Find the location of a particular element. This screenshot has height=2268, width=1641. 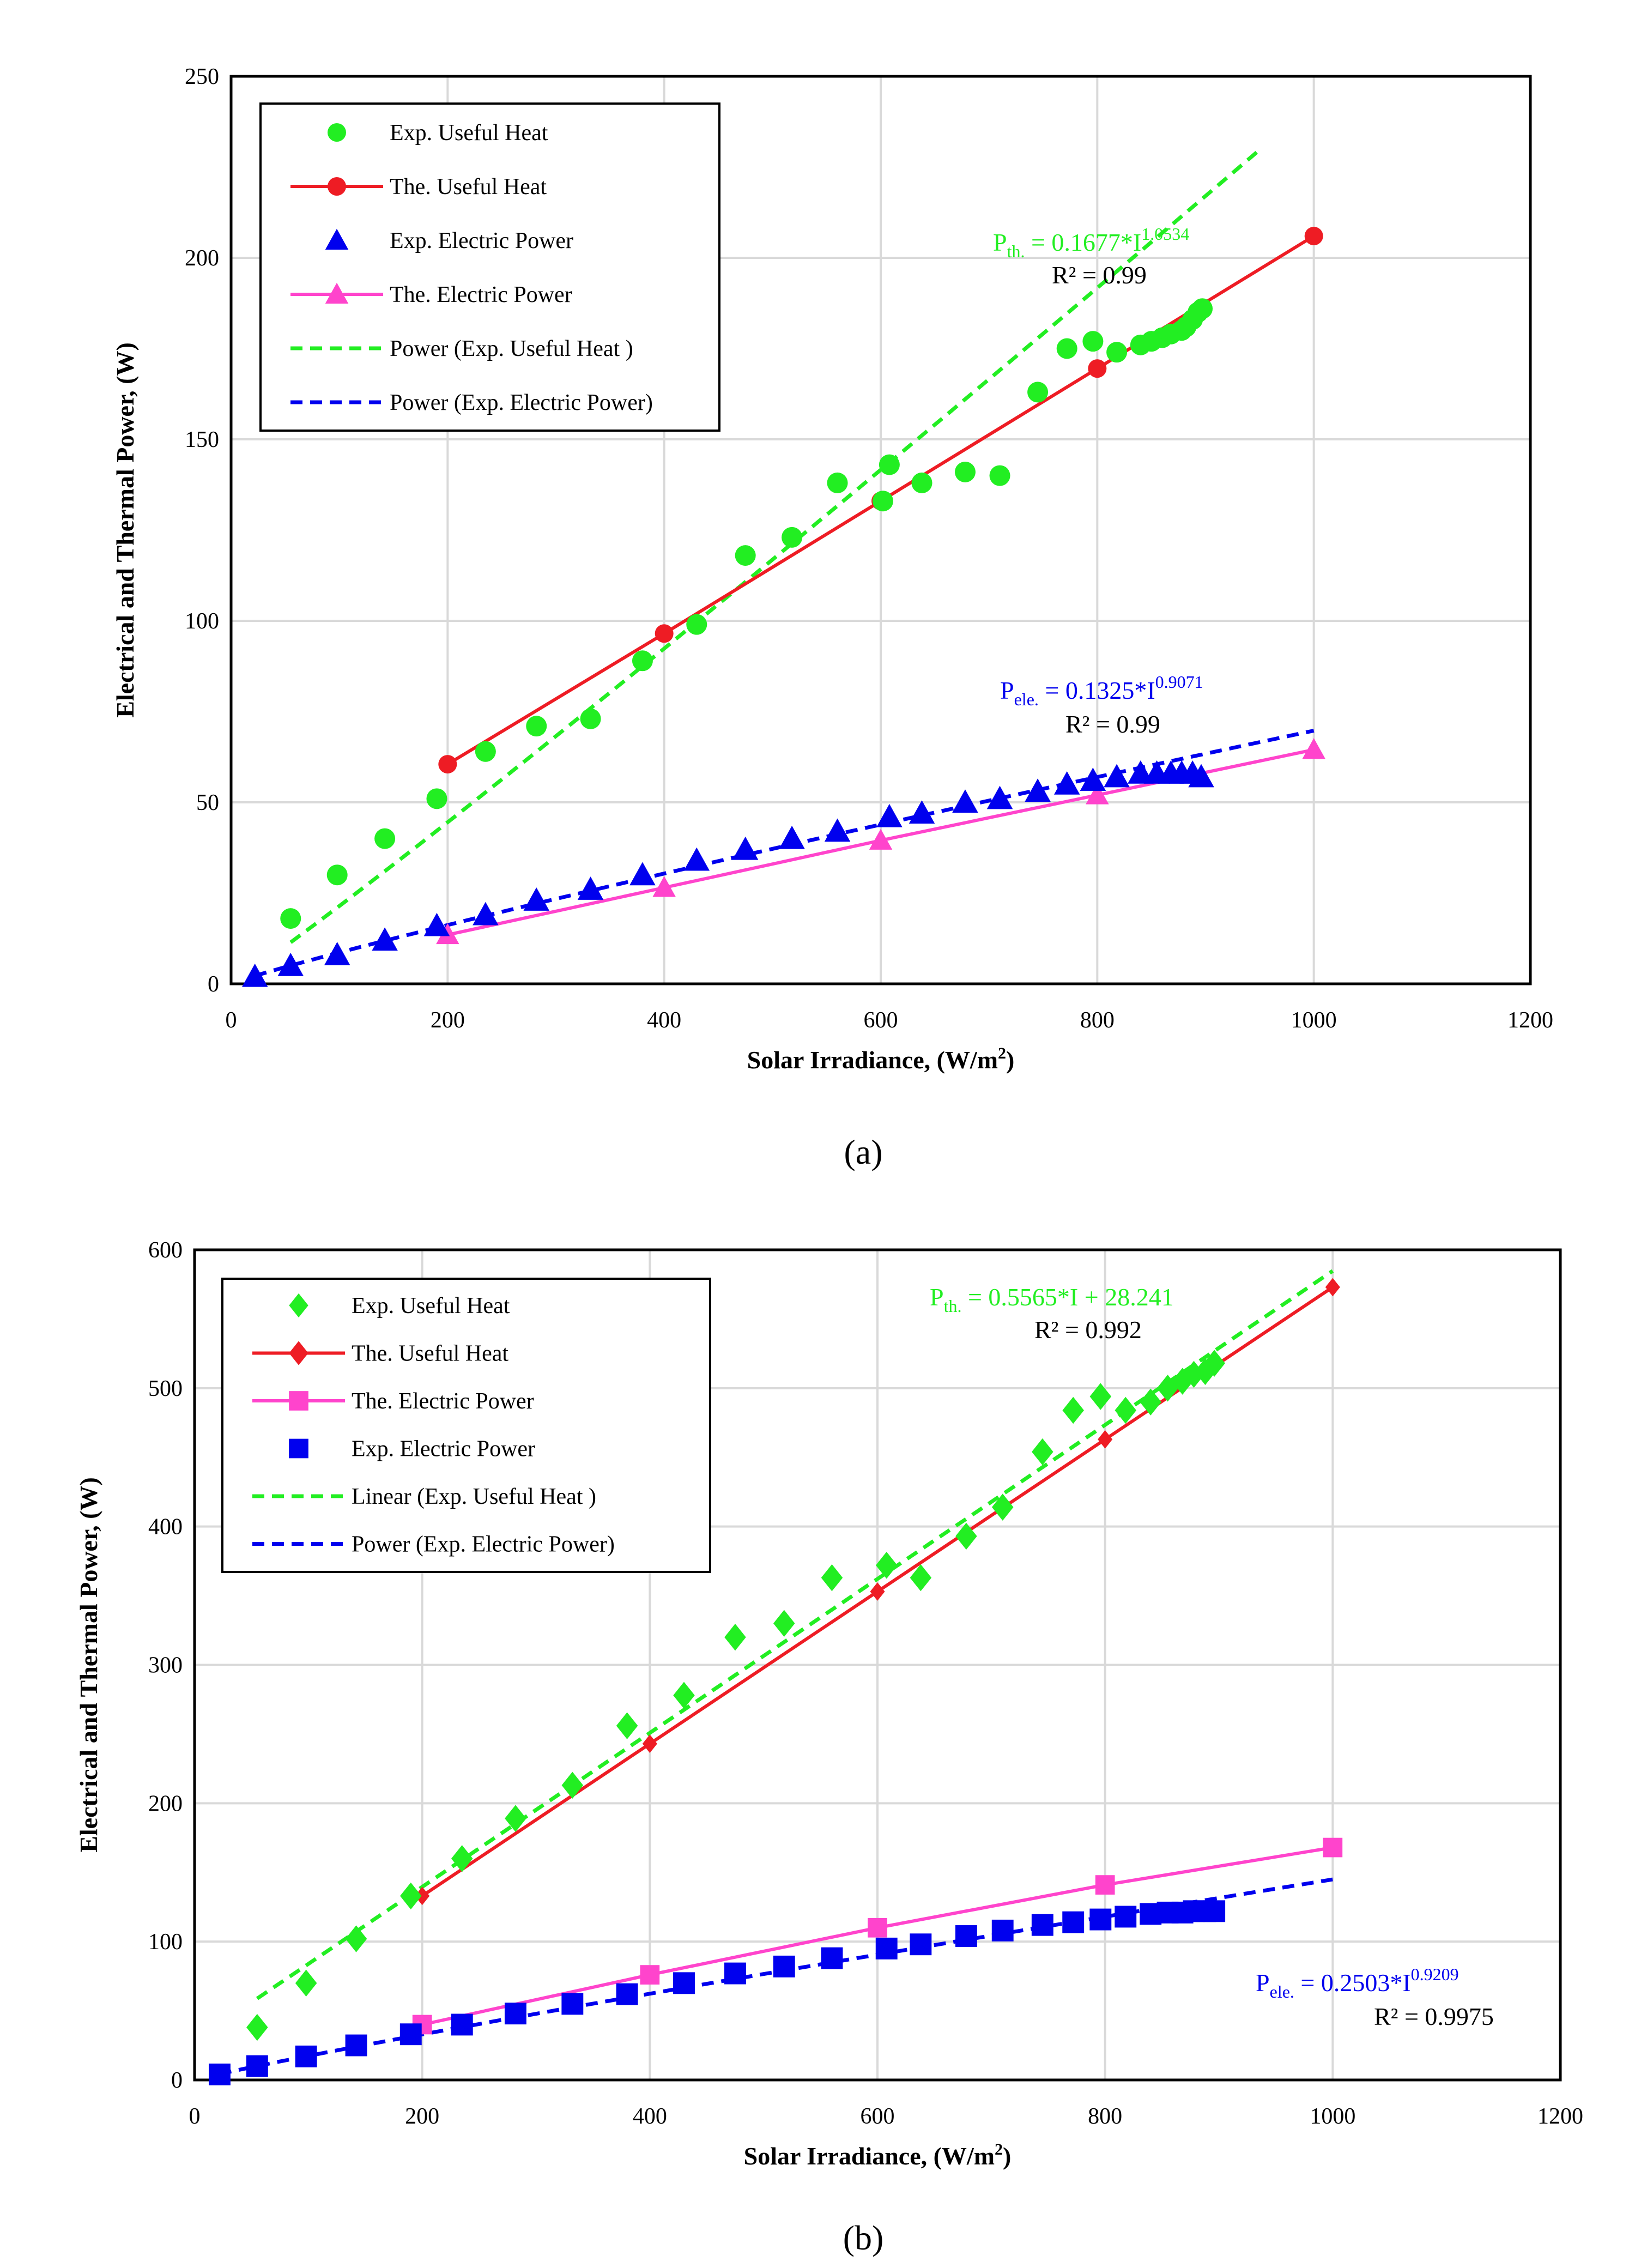

legend-item: The. Electric Power is located at coordinates (431, 294).